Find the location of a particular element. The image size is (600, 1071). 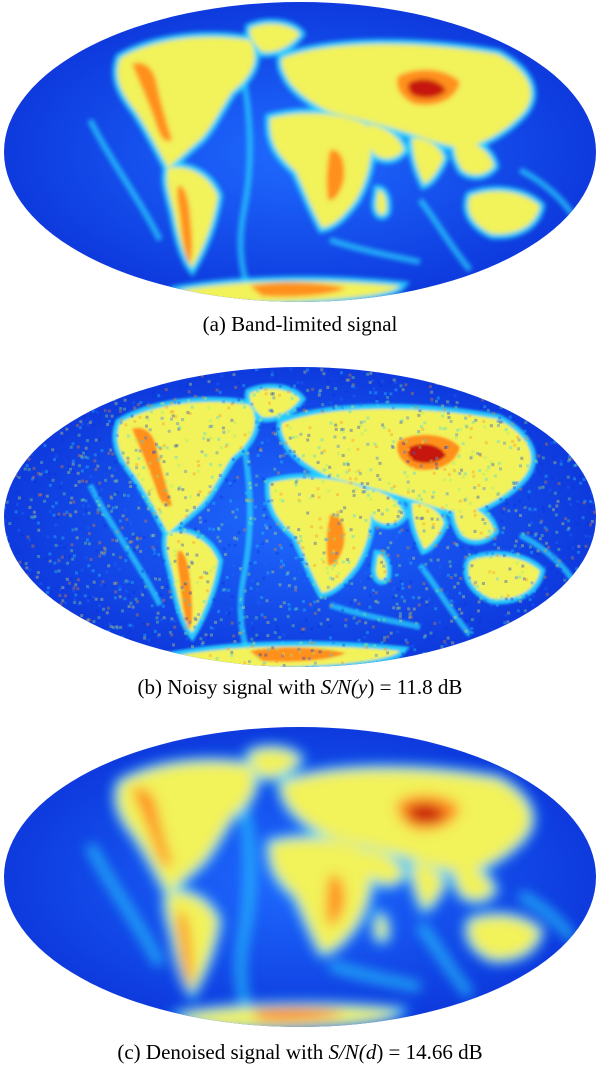

caption-b-snr-prefix: S/N( is located at coordinates (339, 687).